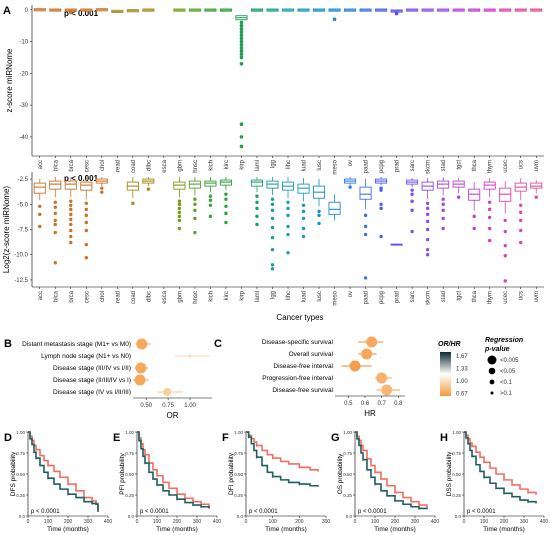 The width and height of the screenshot is (550, 535). Describe the element at coordinates (165, 296) in the screenshot. I see `bottom-x-tick-label-esca: esca` at that location.